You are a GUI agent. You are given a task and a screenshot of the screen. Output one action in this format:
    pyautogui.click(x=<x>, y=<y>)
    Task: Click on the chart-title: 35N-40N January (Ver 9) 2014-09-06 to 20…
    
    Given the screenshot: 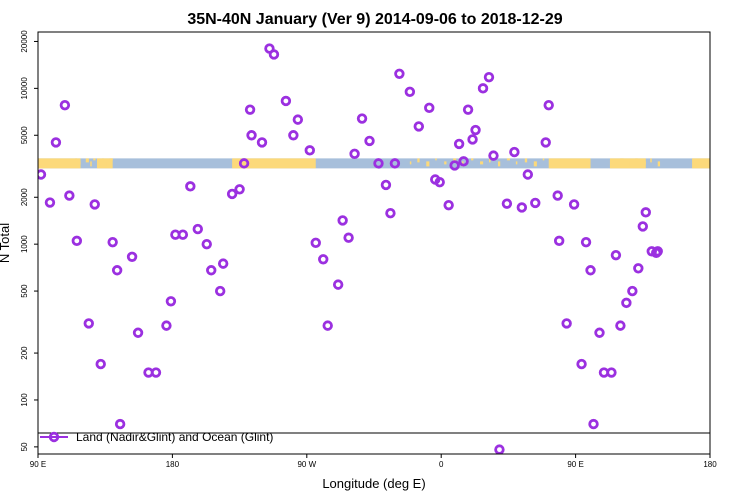 What is the action you would take?
    pyautogui.click(x=374, y=19)
    